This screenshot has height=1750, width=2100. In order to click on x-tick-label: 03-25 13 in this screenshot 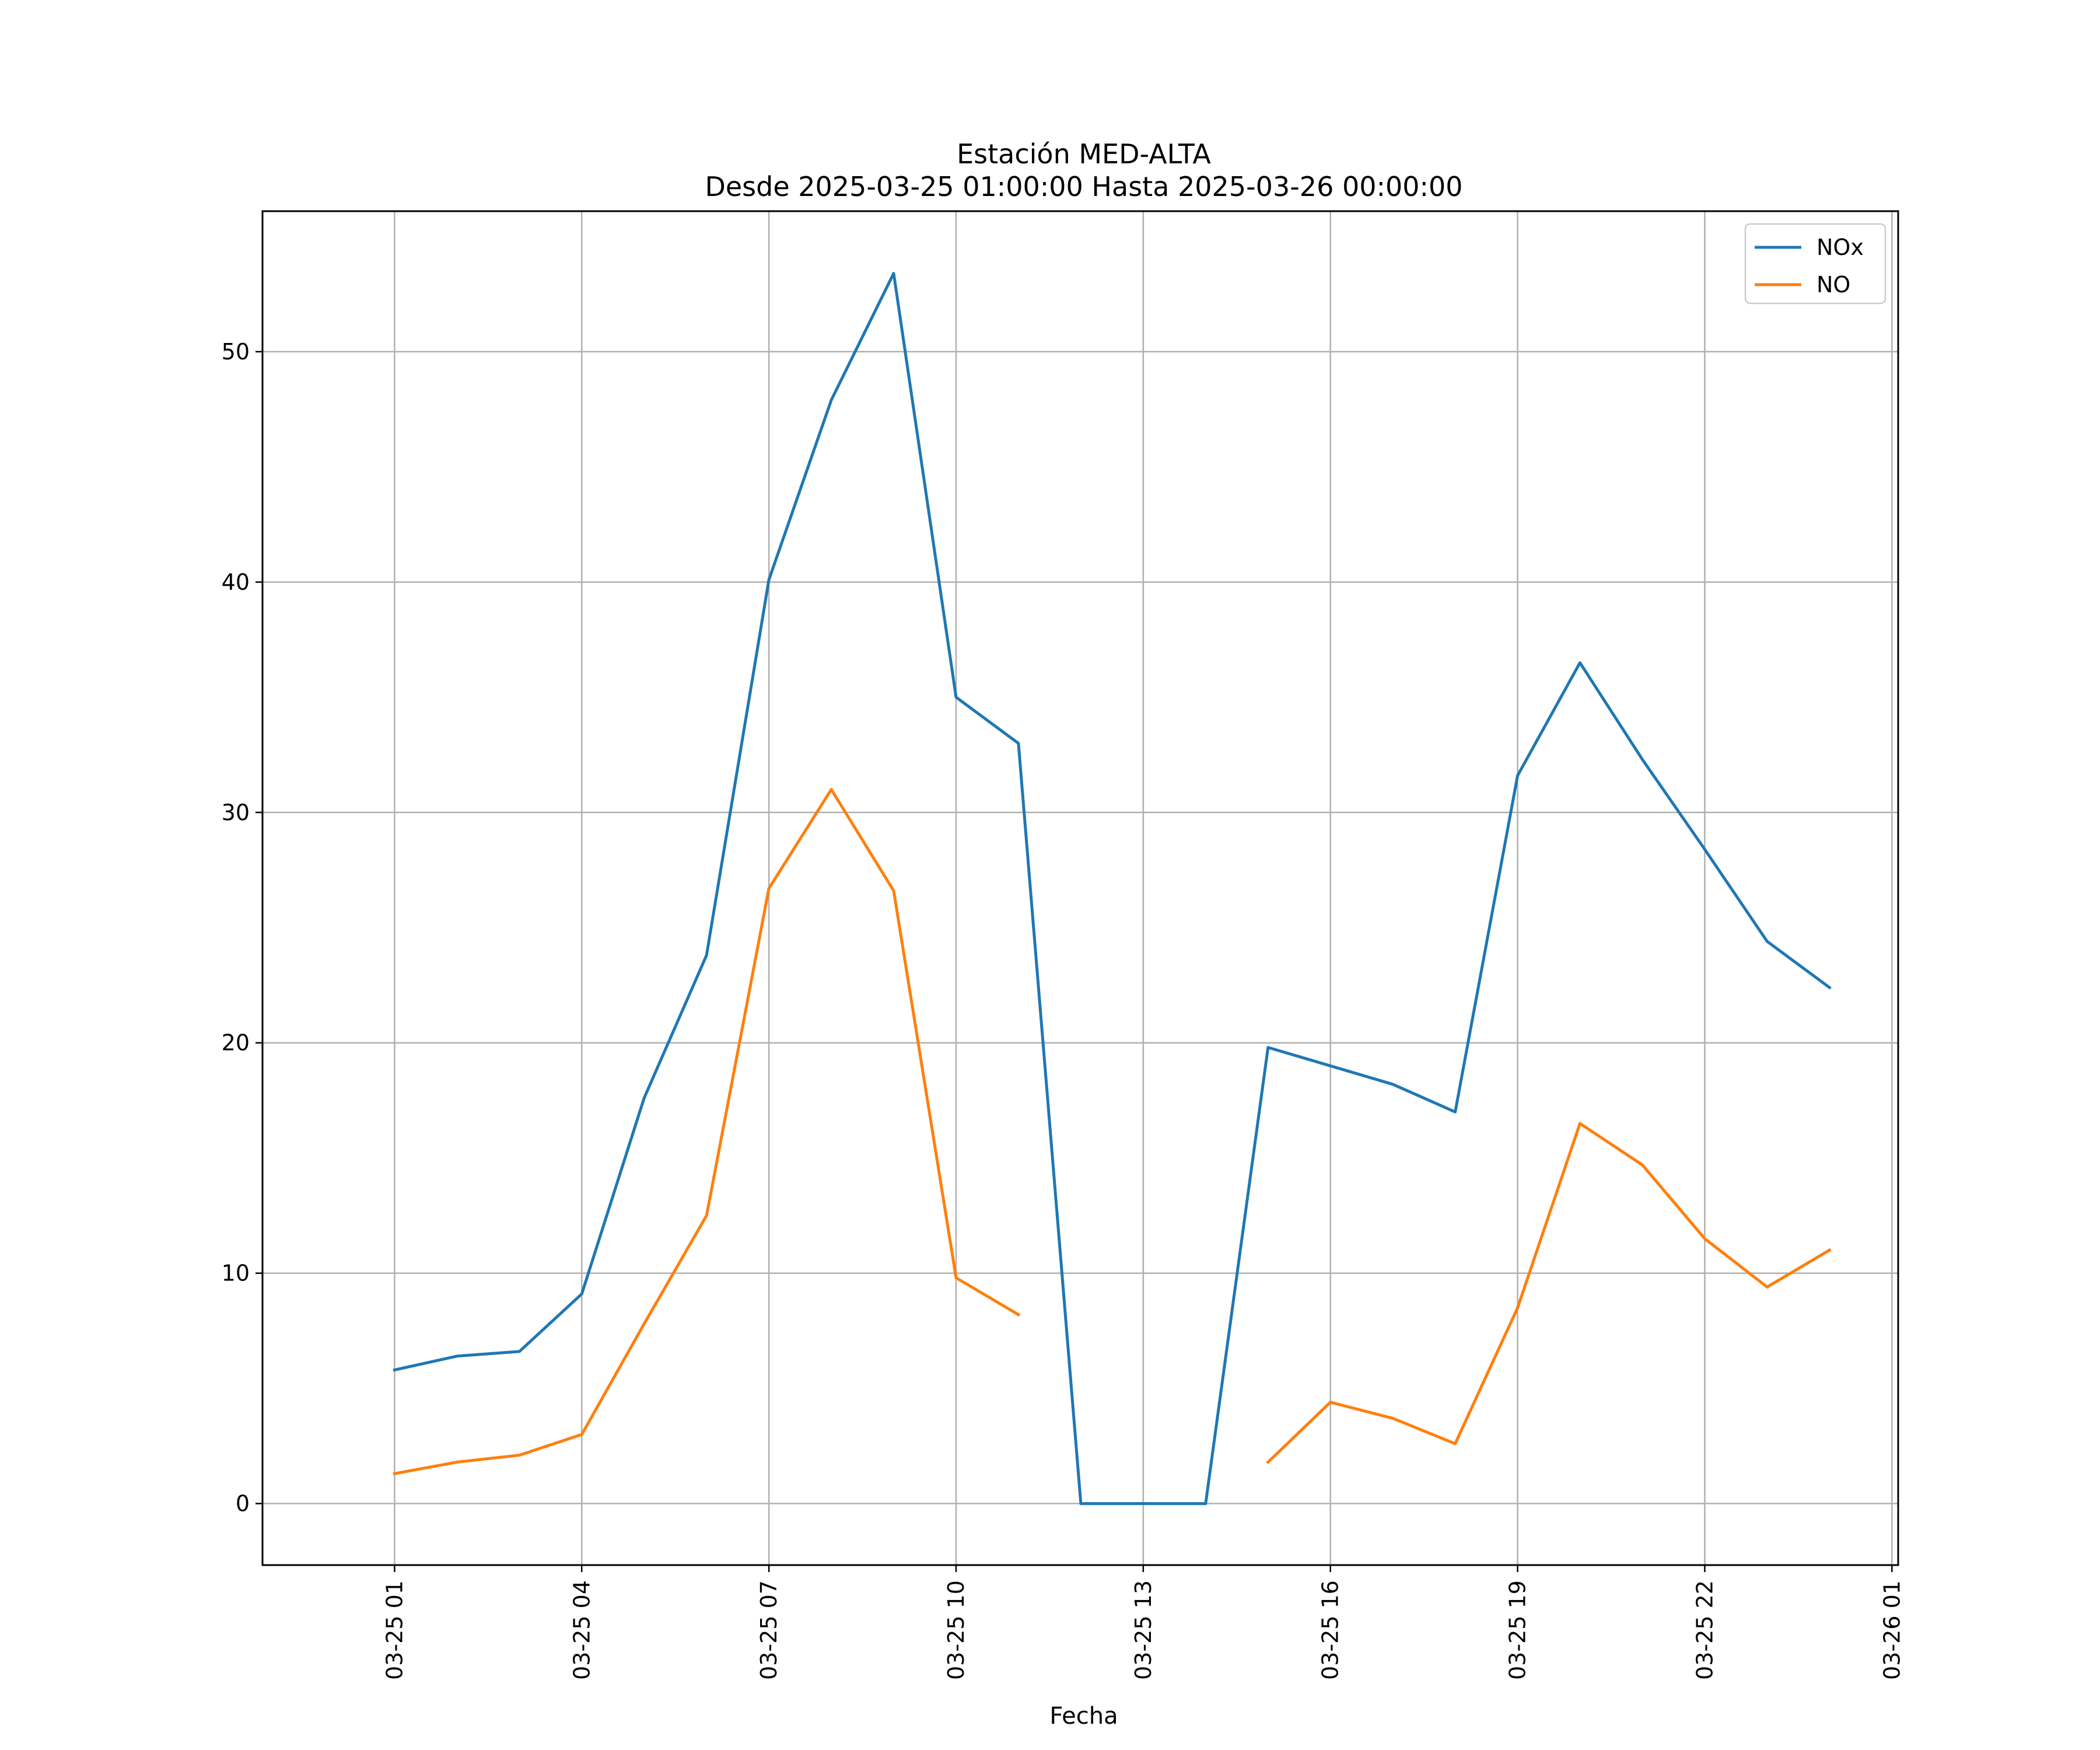, I will do `click(1143, 1630)`.